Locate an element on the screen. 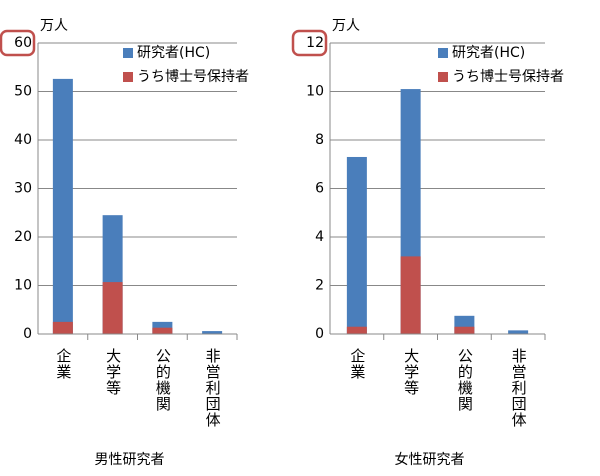 Image resolution: width=600 pixels, height=476 pixels. y-tick-label: 6 is located at coordinates (319, 189).